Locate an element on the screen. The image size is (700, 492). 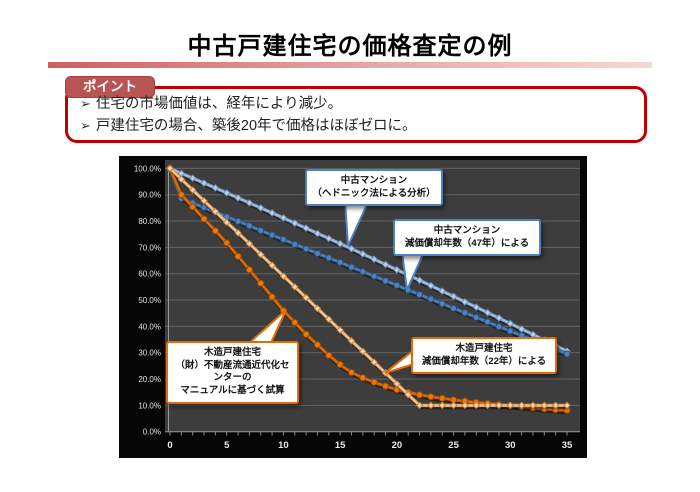
svg-text: 0 is located at coordinates (169, 445).